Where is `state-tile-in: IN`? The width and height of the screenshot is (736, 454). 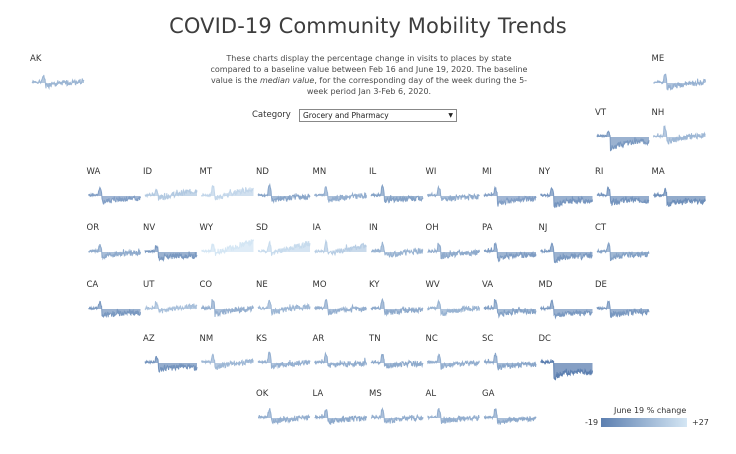 state-tile-in: IN is located at coordinates (396, 240).